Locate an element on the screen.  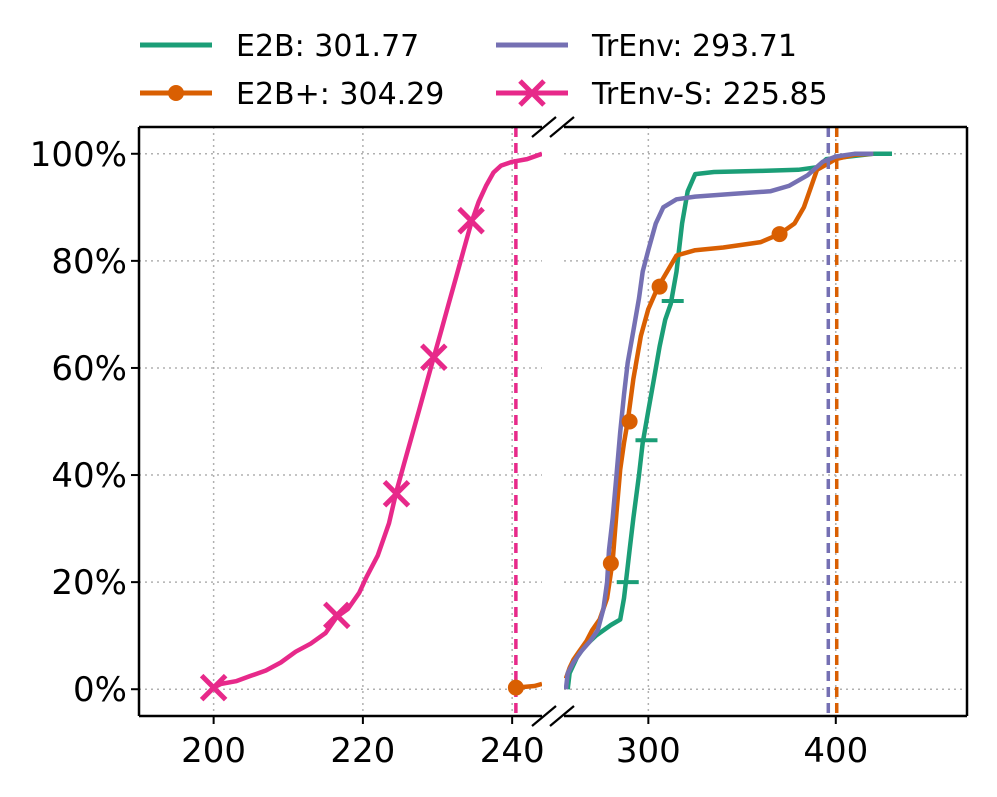
legend-item: TrEnv-S: 225.85 is located at coordinates (662, 94).